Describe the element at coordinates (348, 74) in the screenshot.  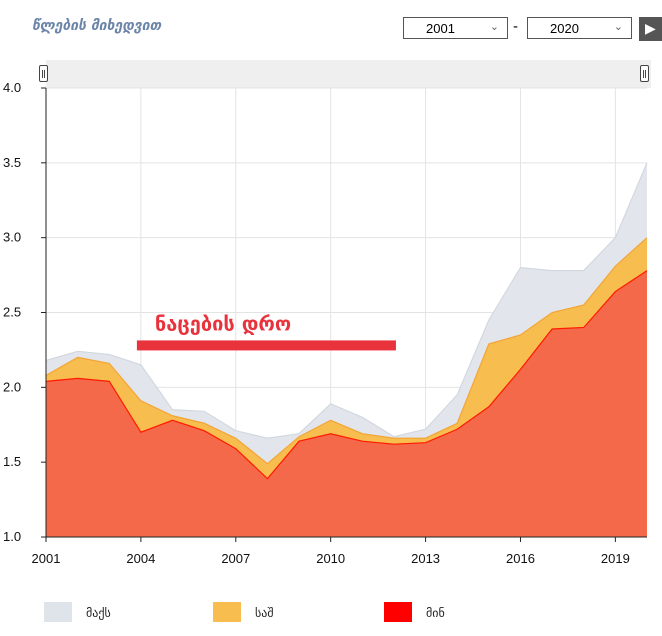
I see `range-scrollbar` at that location.